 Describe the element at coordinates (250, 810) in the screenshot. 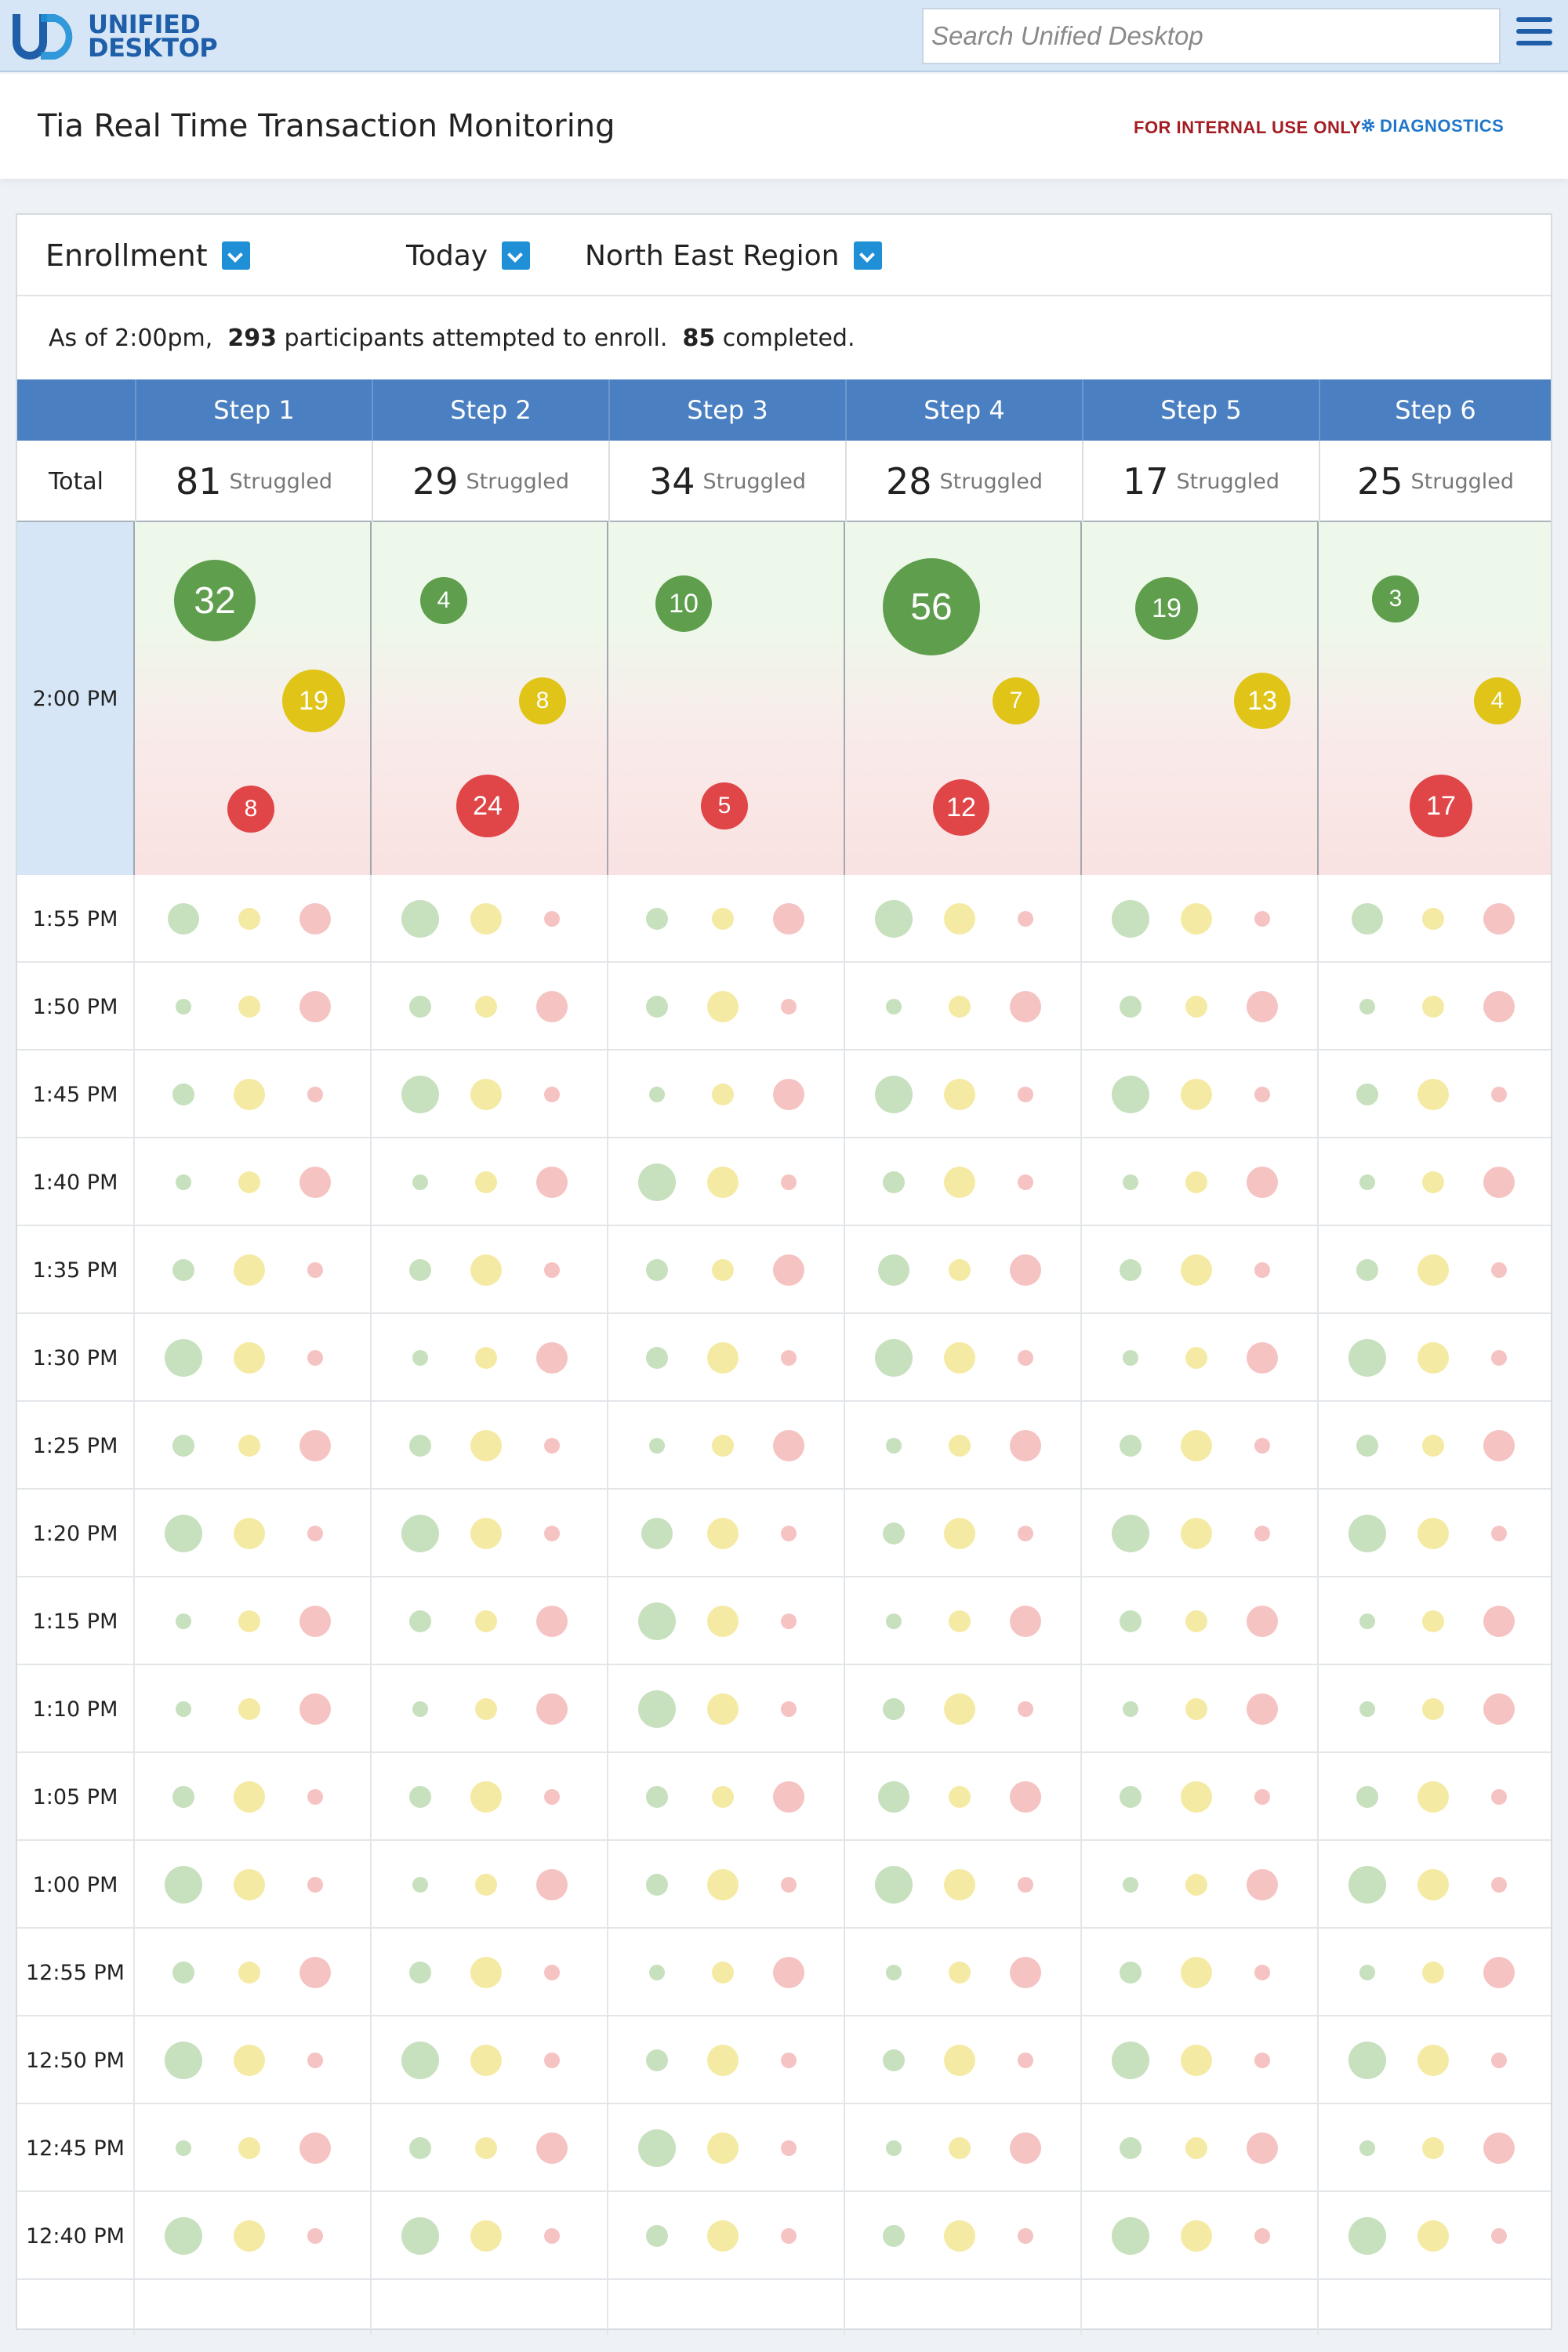

I see `red-bubble: 8` at that location.